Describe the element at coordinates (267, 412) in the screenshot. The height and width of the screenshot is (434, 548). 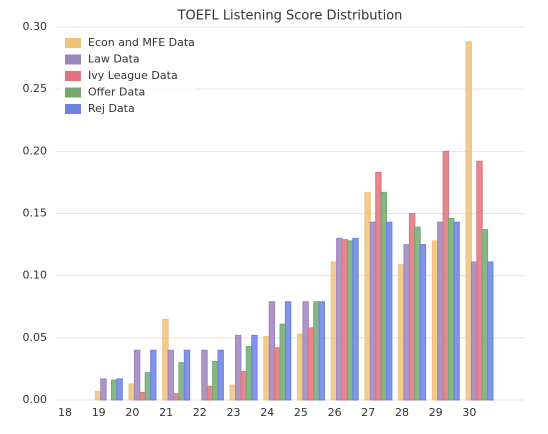
I see `x-tick-label: 24` at that location.